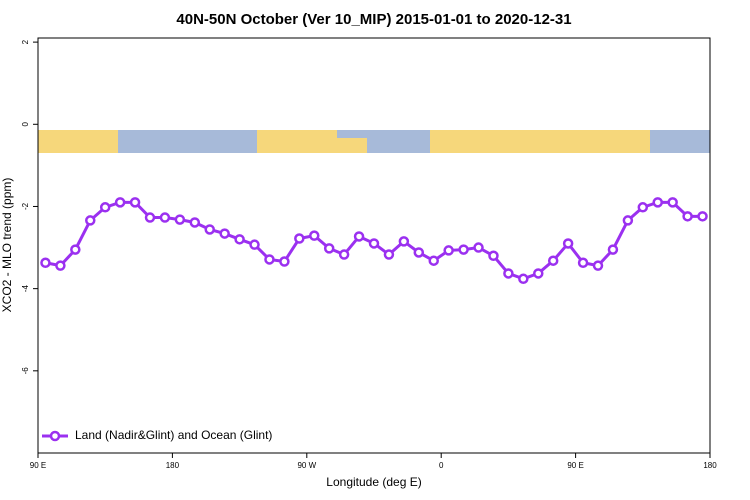  What do you see at coordinates (25, 289) in the screenshot?
I see `y-tick-label: -4` at bounding box center [25, 289].